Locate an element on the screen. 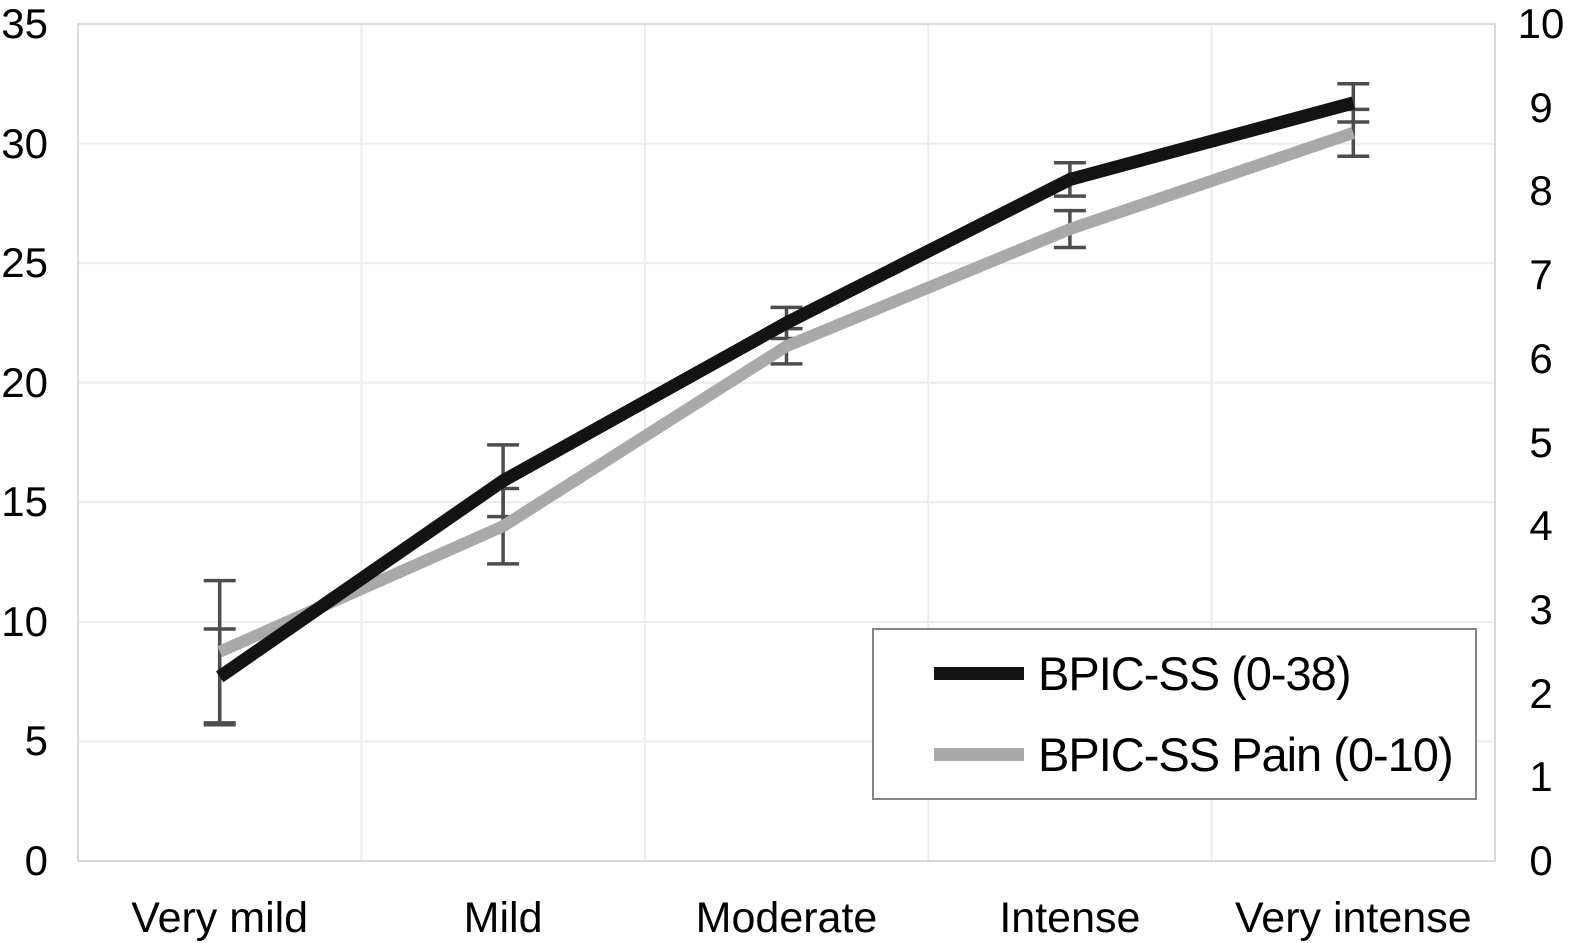 This screenshot has width=1579, height=943. x-axis-label-intense: Intense is located at coordinates (1070, 918).